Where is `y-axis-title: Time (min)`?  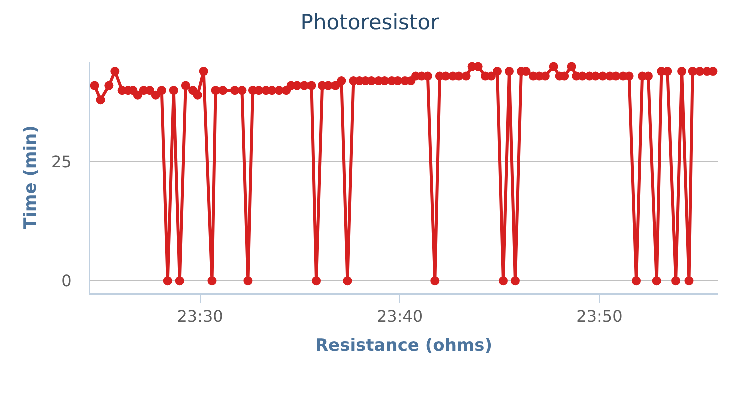
y-axis-title: Time (min) is located at coordinates (30, 178).